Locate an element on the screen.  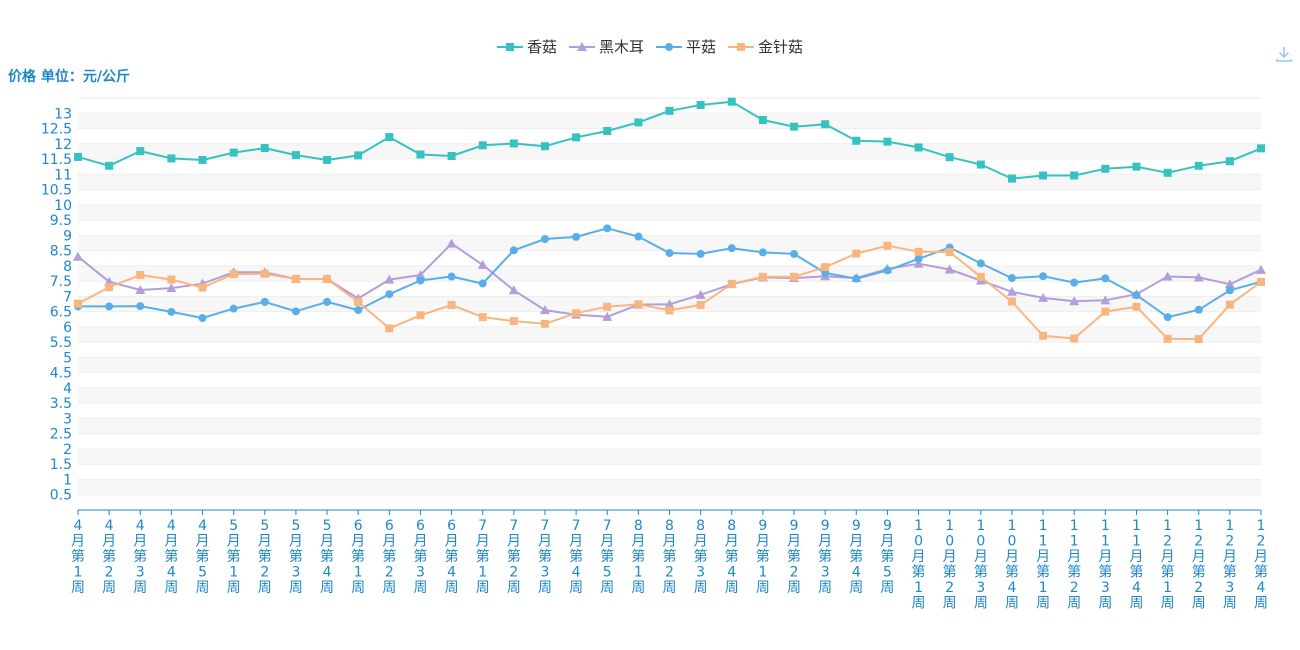
y-tick-label: 4 is located at coordinates (67, 389).